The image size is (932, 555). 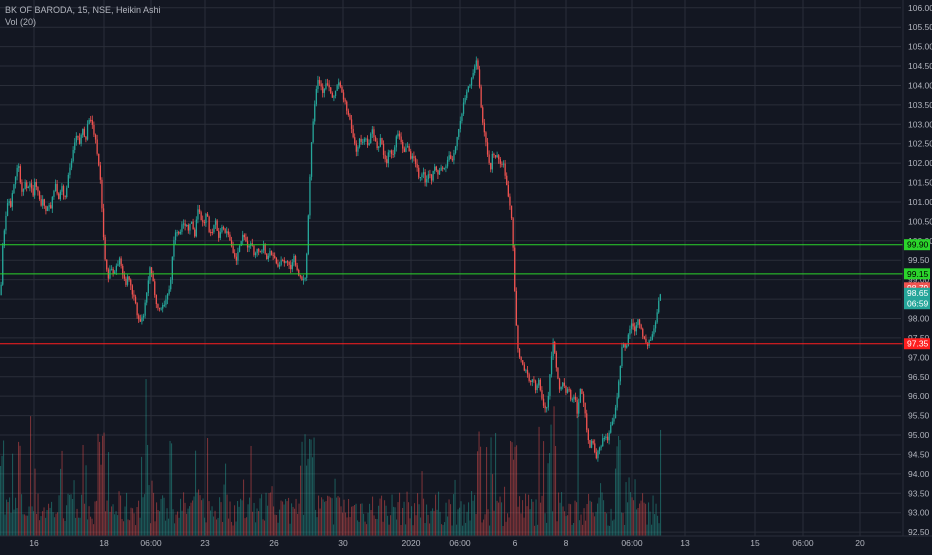 What do you see at coordinates (566, 543) in the screenshot?
I see `time-tick-label: 8` at bounding box center [566, 543].